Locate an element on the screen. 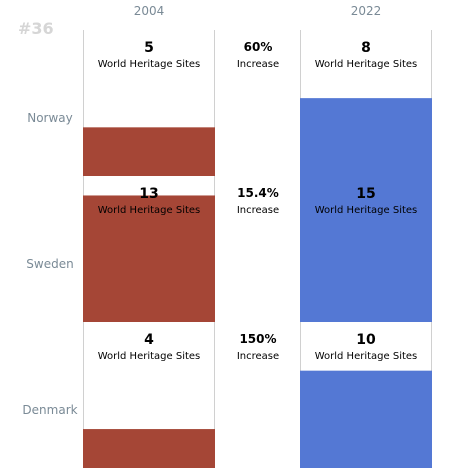 This screenshot has width=474, height=474. unit-label-sweden-2004: World Heritage Sites is located at coordinates (149, 210).